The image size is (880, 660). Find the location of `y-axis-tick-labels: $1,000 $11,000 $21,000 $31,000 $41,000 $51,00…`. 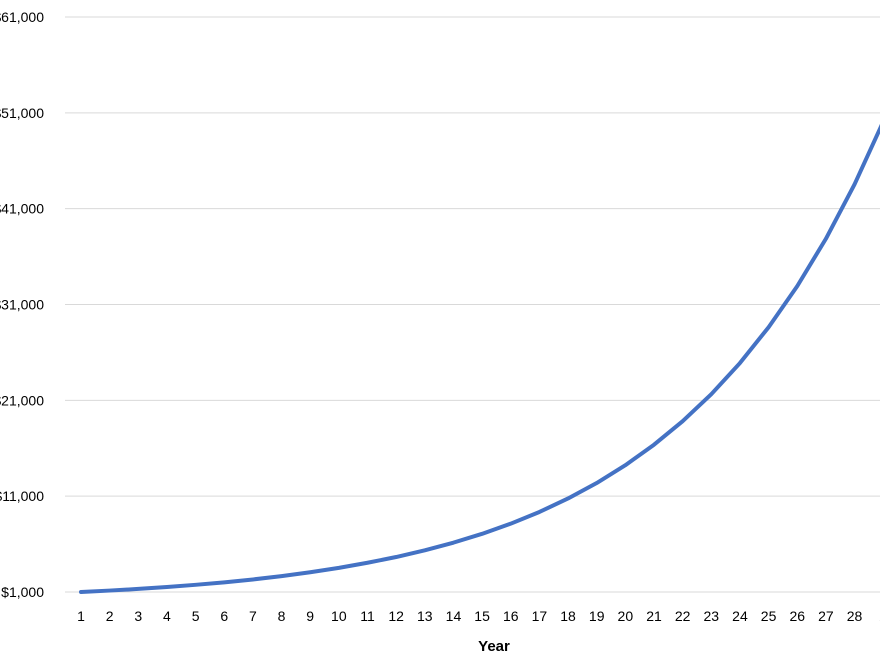

y-axis-tick-labels: $1,000 $11,000 $21,000 $31,000 $41,000 $51,00… is located at coordinates (22, 304).